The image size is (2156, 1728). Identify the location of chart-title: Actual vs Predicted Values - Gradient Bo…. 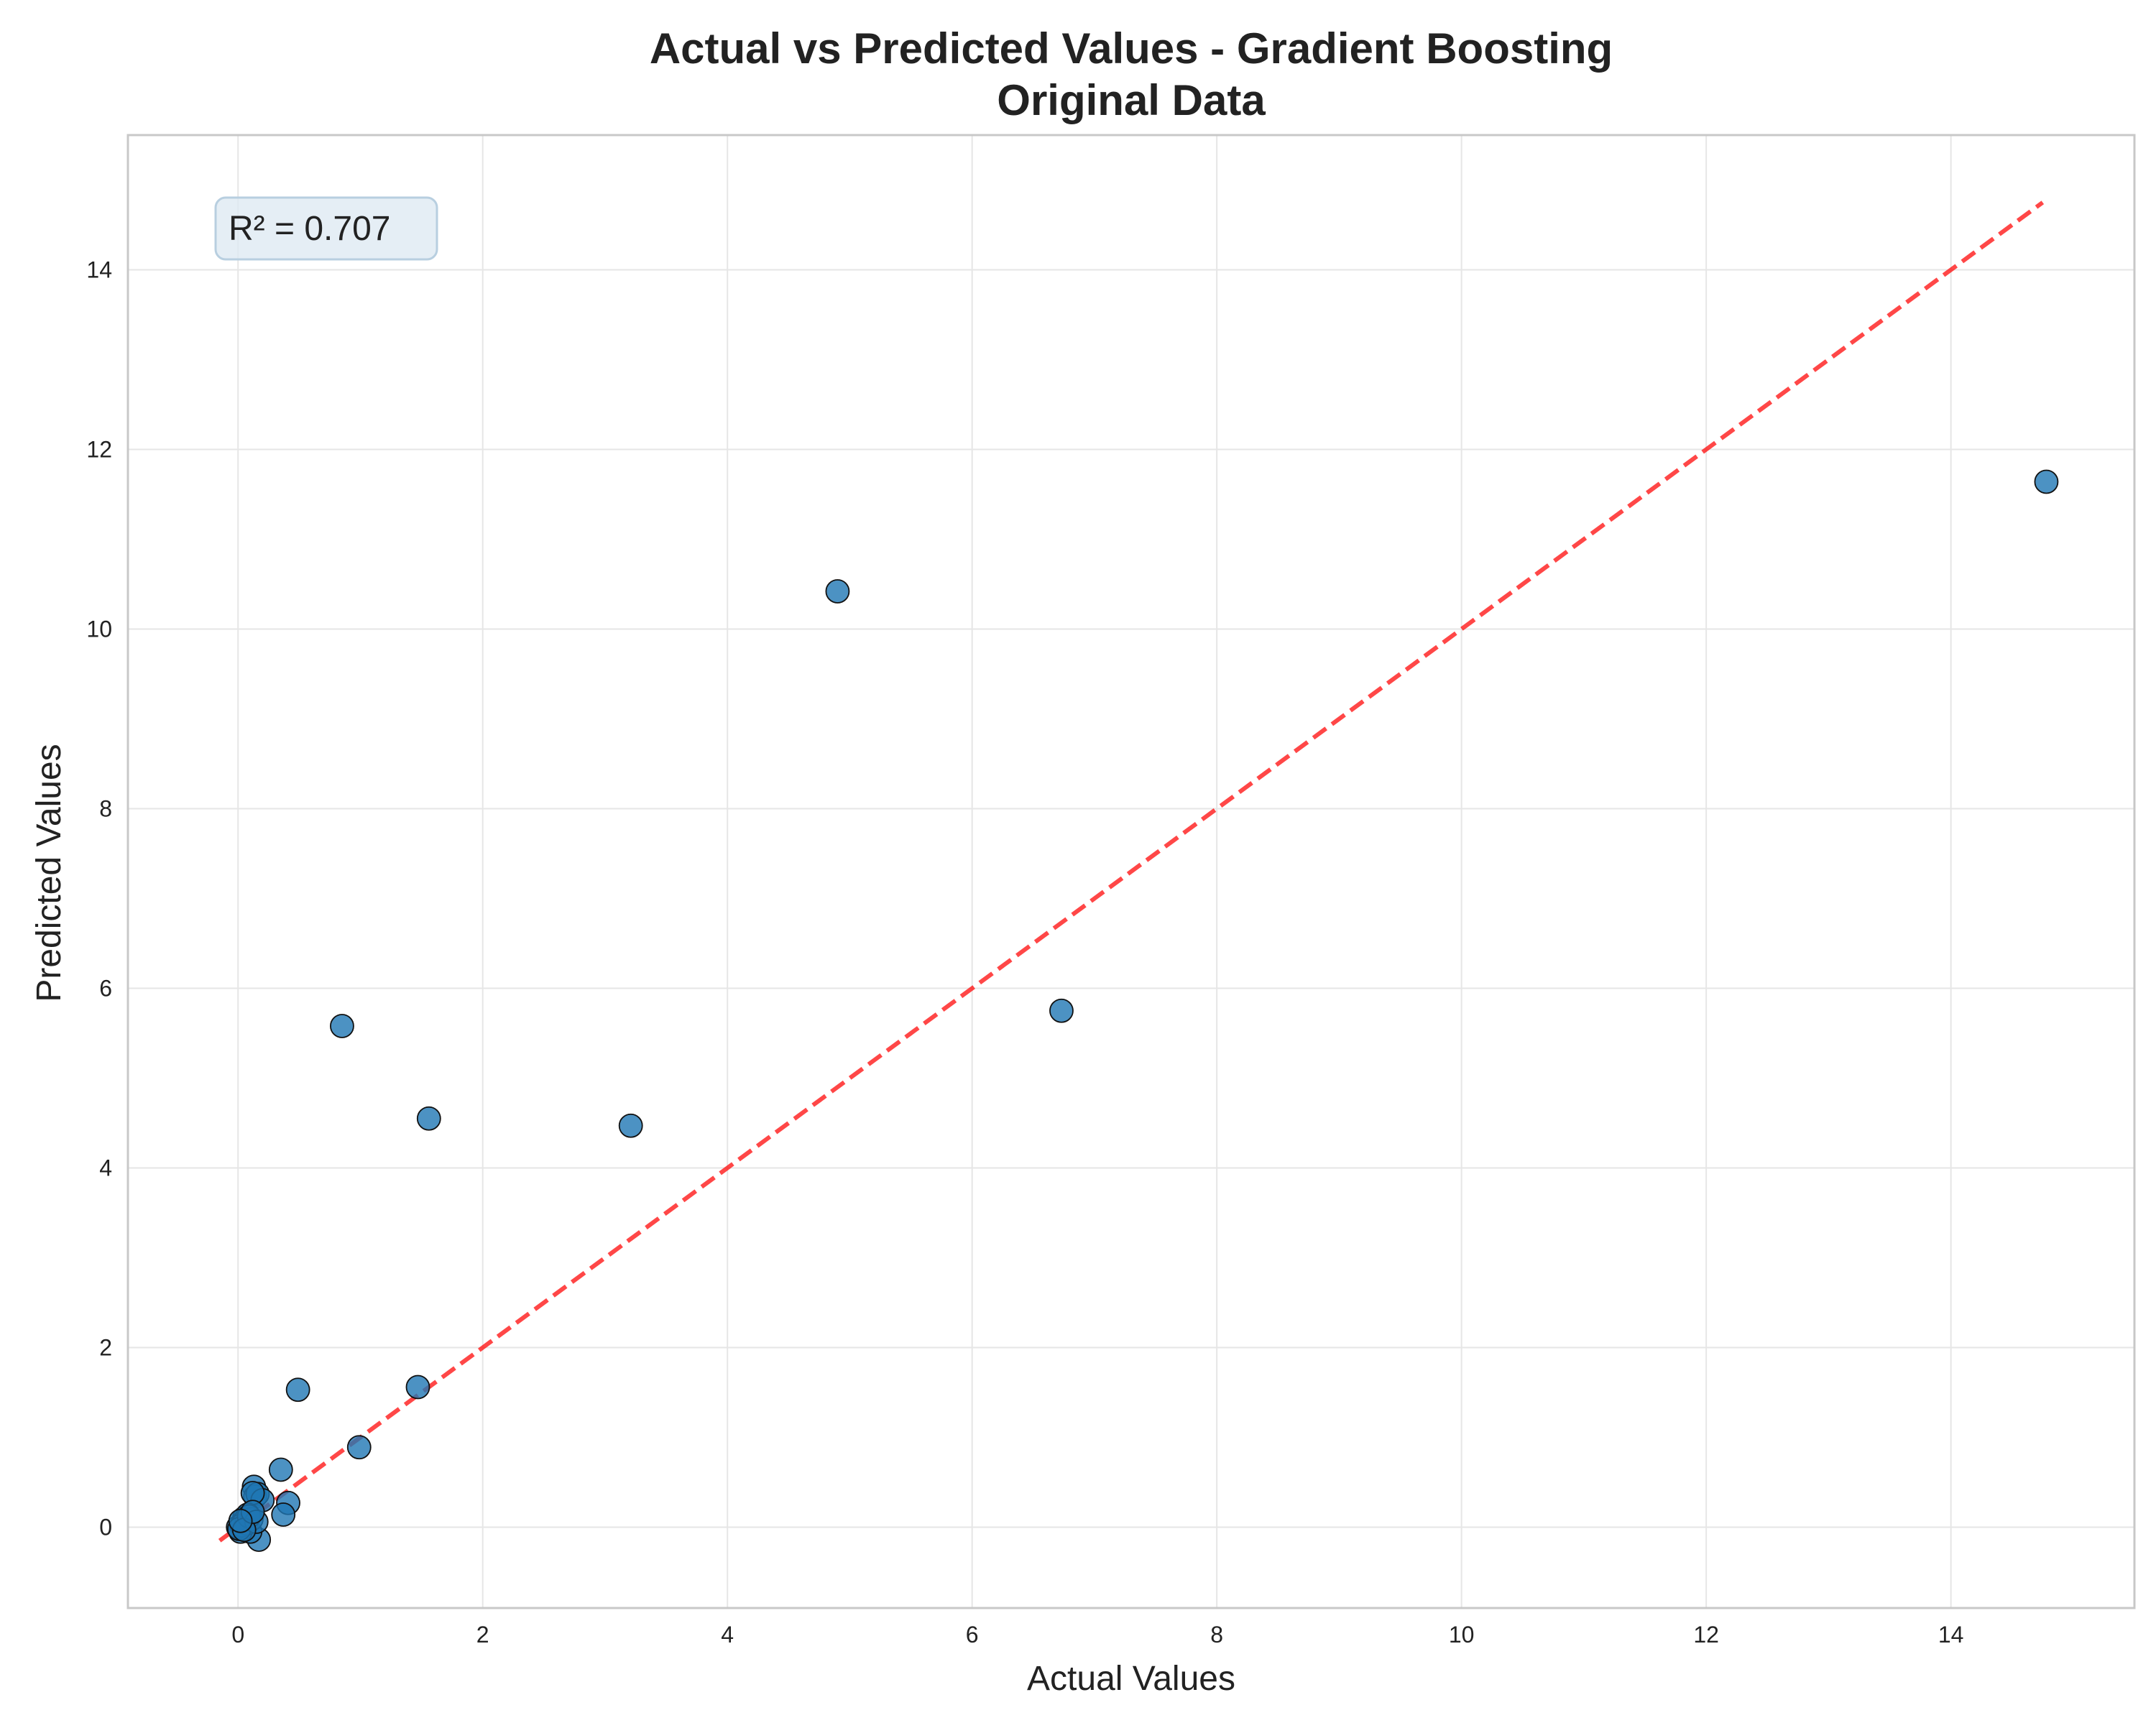
(1131, 49).